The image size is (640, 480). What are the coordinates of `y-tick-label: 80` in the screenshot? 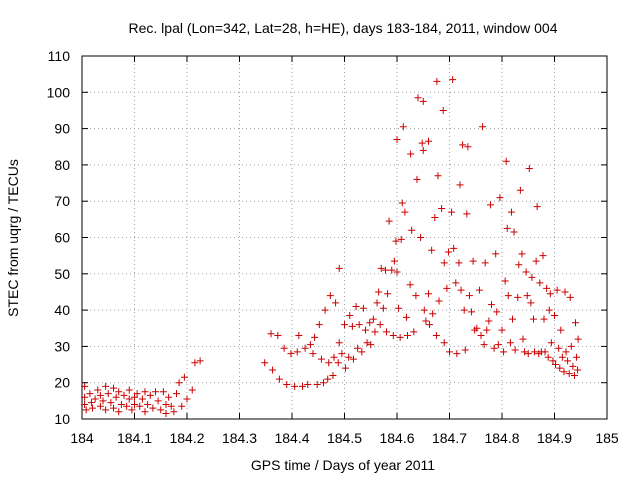 It's located at (62, 165).